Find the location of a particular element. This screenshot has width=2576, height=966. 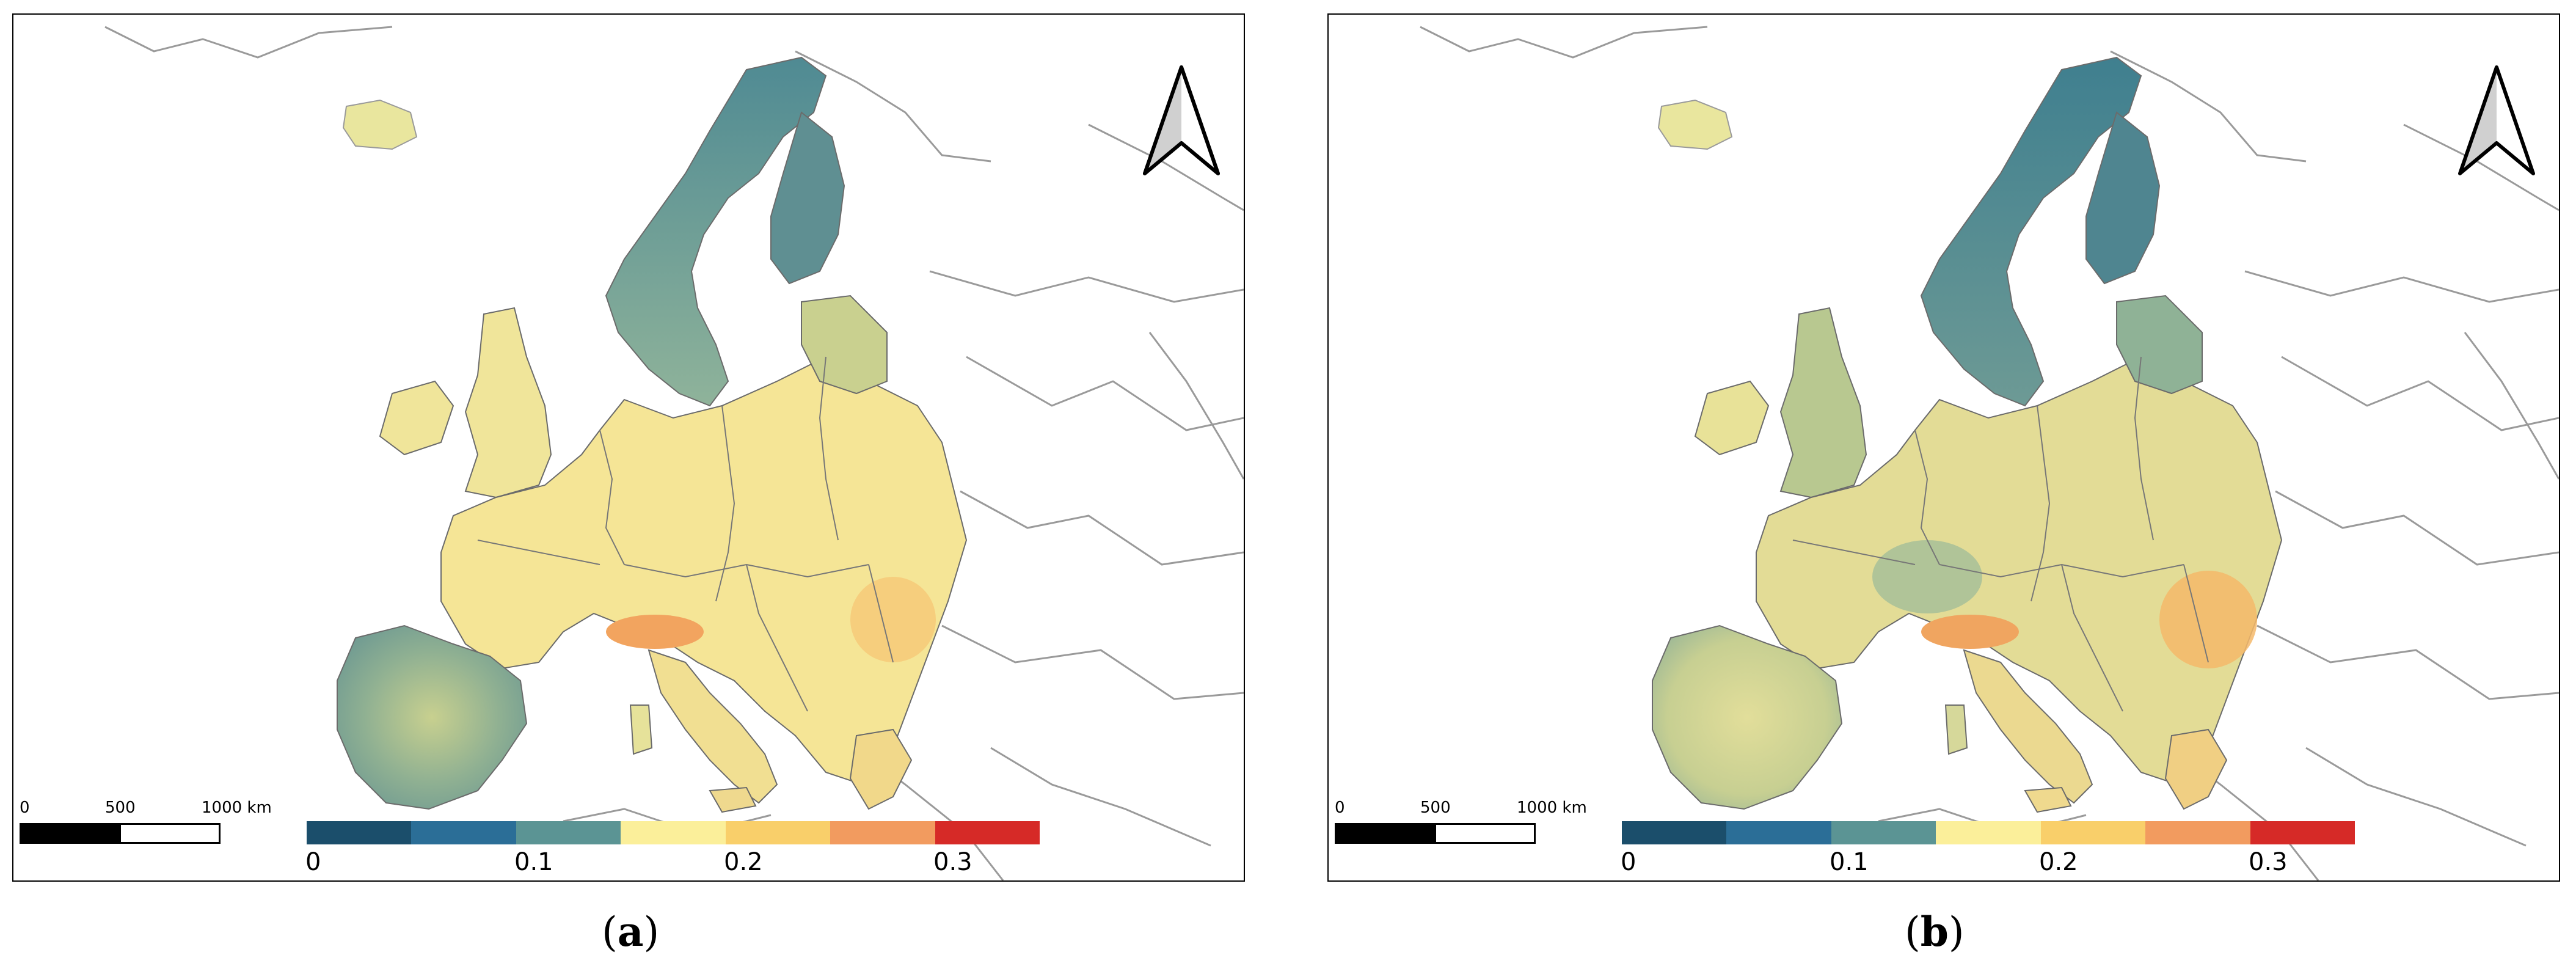

caption-a: (a) is located at coordinates (631, 932).